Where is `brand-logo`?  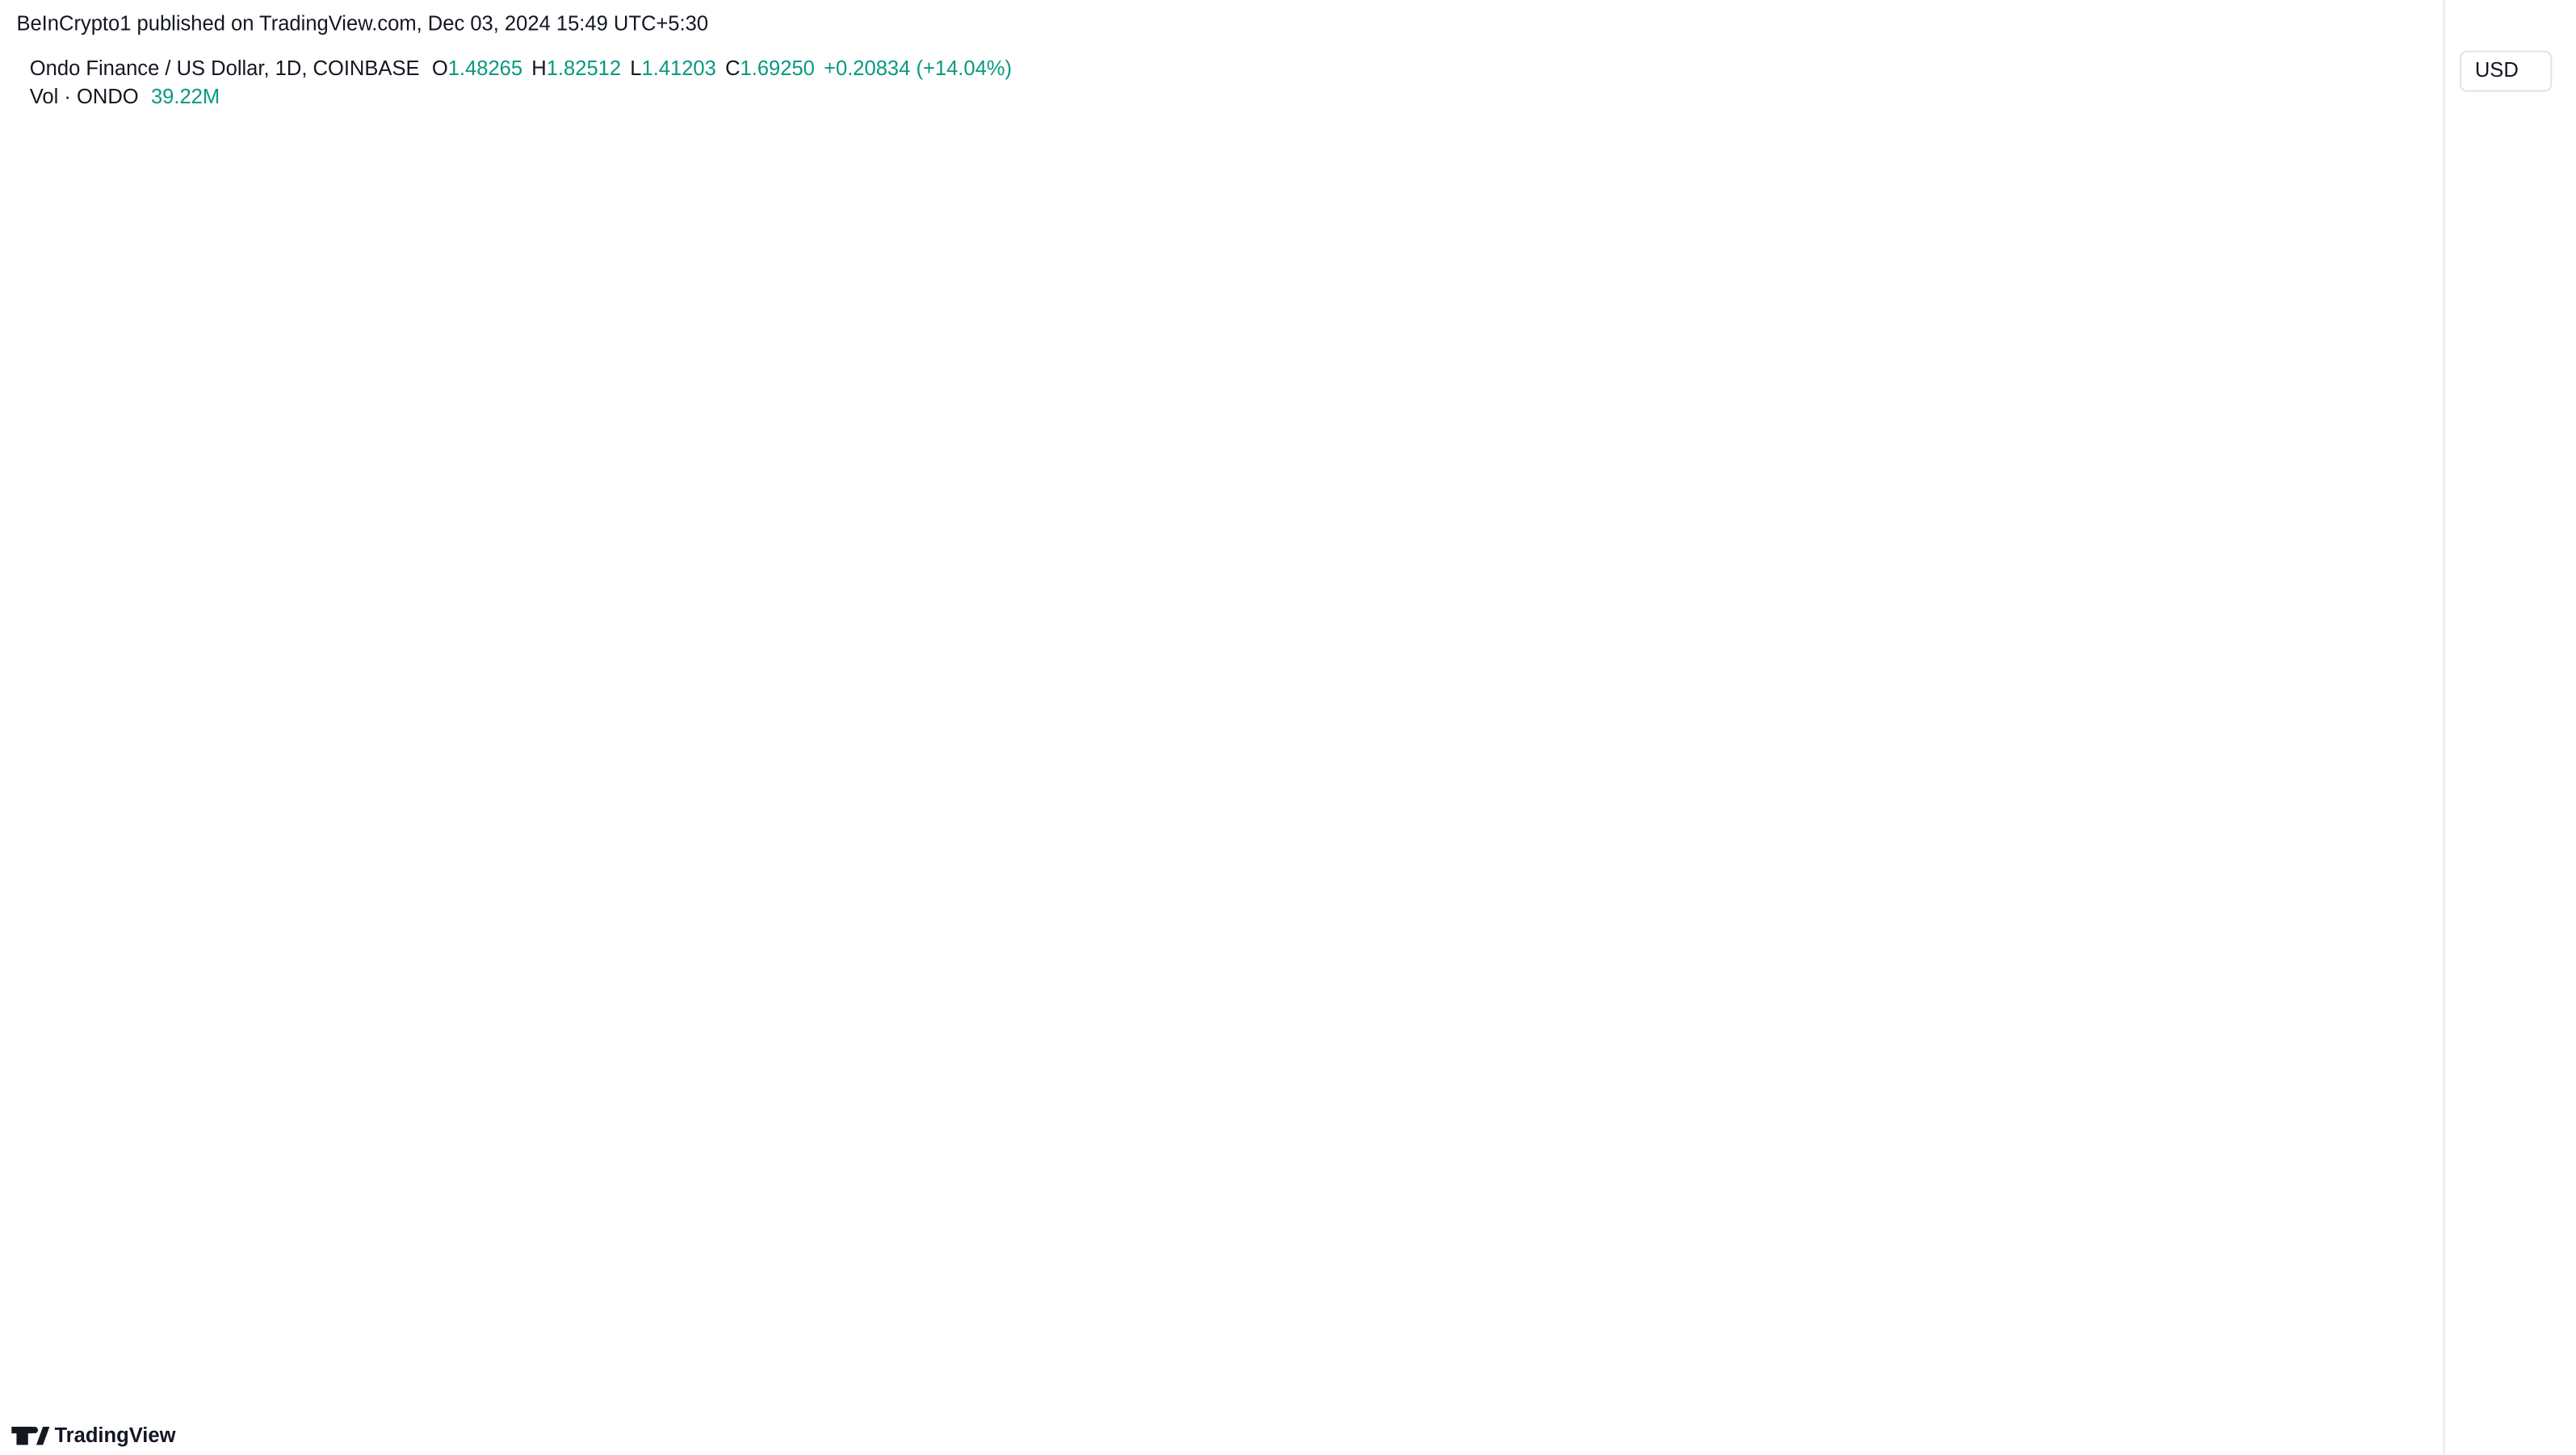 brand-logo is located at coordinates (30, 1436).